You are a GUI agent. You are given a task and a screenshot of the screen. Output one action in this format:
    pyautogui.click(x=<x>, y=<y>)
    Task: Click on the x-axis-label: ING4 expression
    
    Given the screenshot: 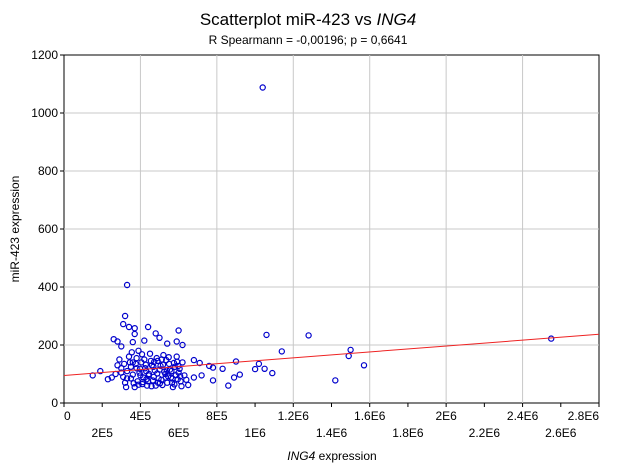 What is the action you would take?
    pyautogui.click(x=331, y=456)
    